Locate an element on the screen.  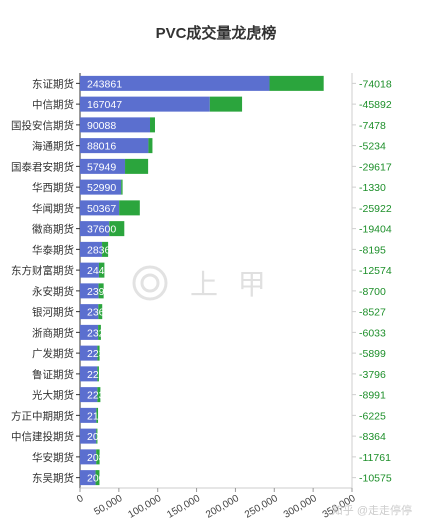
data-label-net-change: -6033 is located at coordinates (372, 333).